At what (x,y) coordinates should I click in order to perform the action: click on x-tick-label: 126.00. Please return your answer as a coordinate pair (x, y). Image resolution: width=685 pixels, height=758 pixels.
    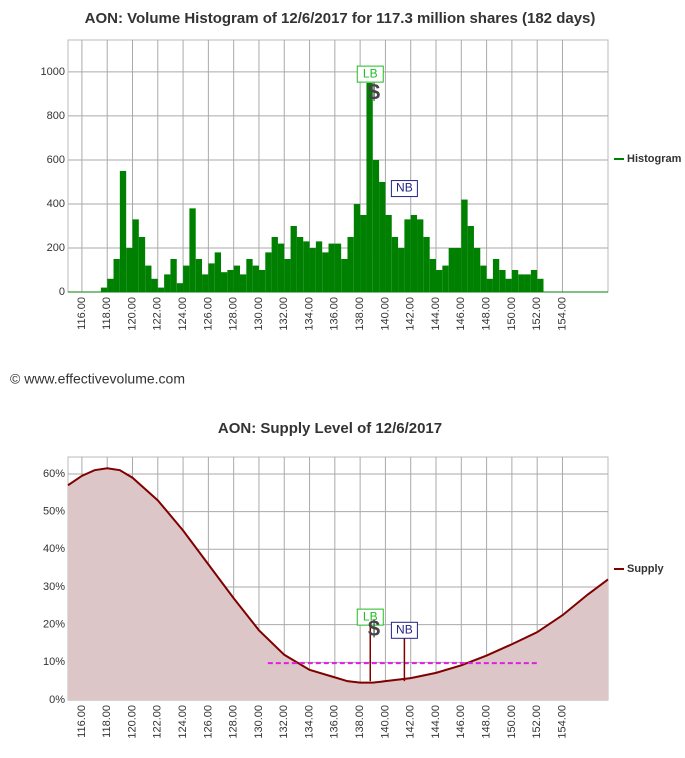
    Looking at the image, I should click on (208, 314).